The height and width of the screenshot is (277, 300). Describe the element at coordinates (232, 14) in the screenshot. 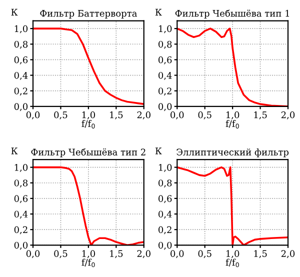

I see `chart-title: Фильтр Чебышёва тип 1` at that location.